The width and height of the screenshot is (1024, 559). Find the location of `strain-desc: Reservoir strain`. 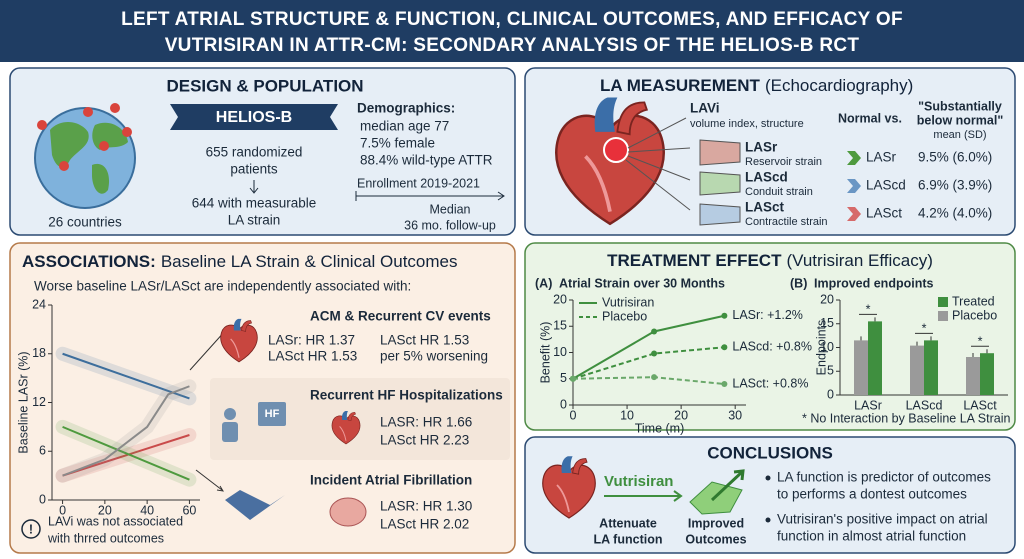

strain-desc: Reservoir strain is located at coordinates (783, 162).